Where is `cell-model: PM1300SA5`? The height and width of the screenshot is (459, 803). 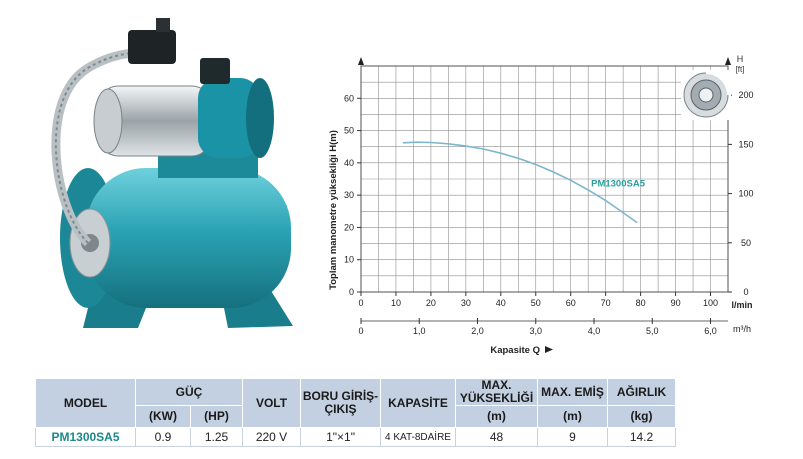
cell-model: PM1300SA5 is located at coordinates (85, 437).